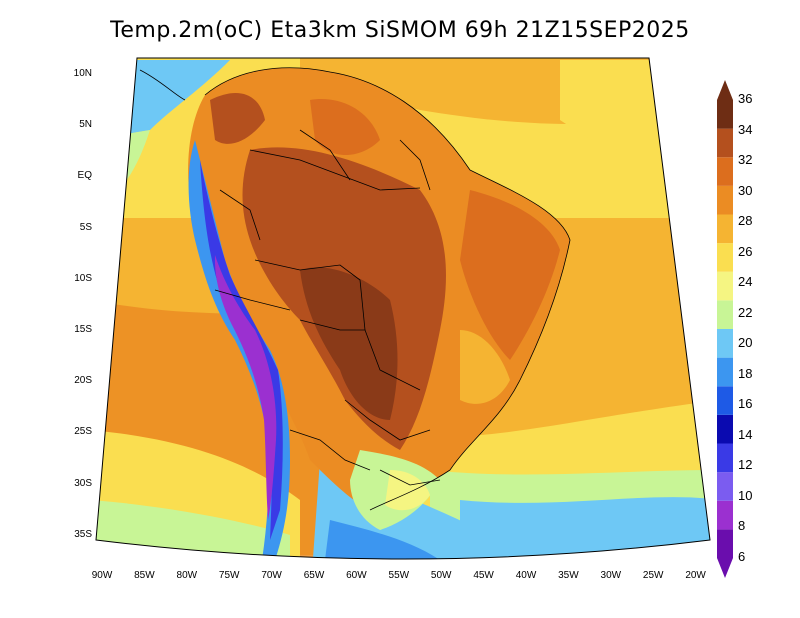 The width and height of the screenshot is (800, 618). What do you see at coordinates (742, 556) in the screenshot?
I see `colorbar-label: 6` at bounding box center [742, 556].